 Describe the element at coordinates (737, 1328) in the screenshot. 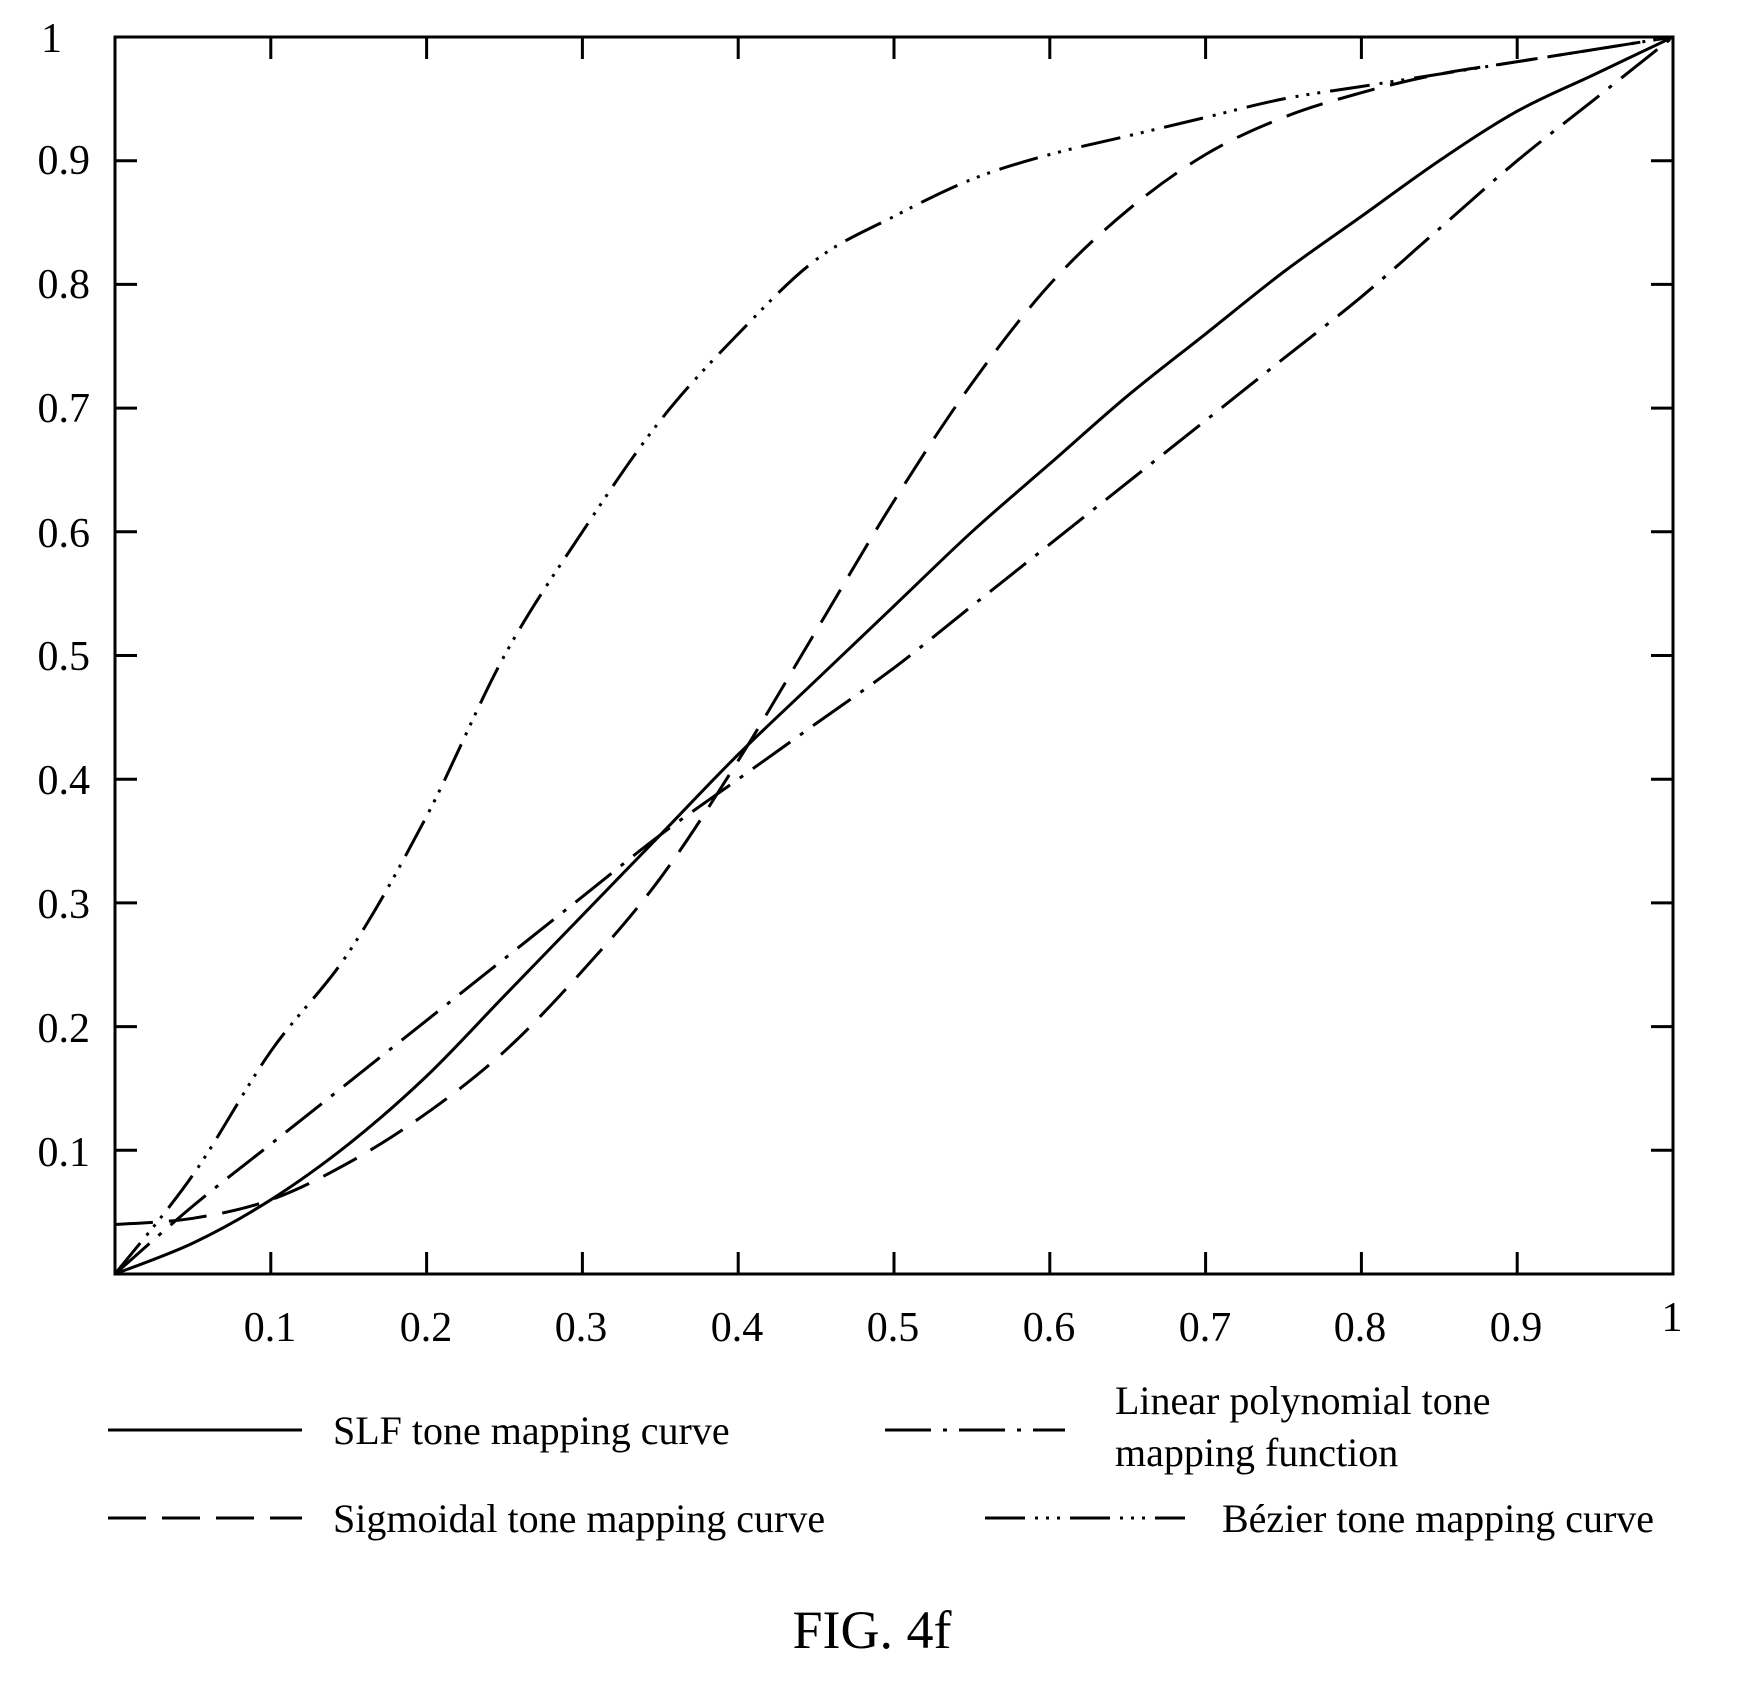

I see `x-tick-label-0-4: 0.4` at that location.